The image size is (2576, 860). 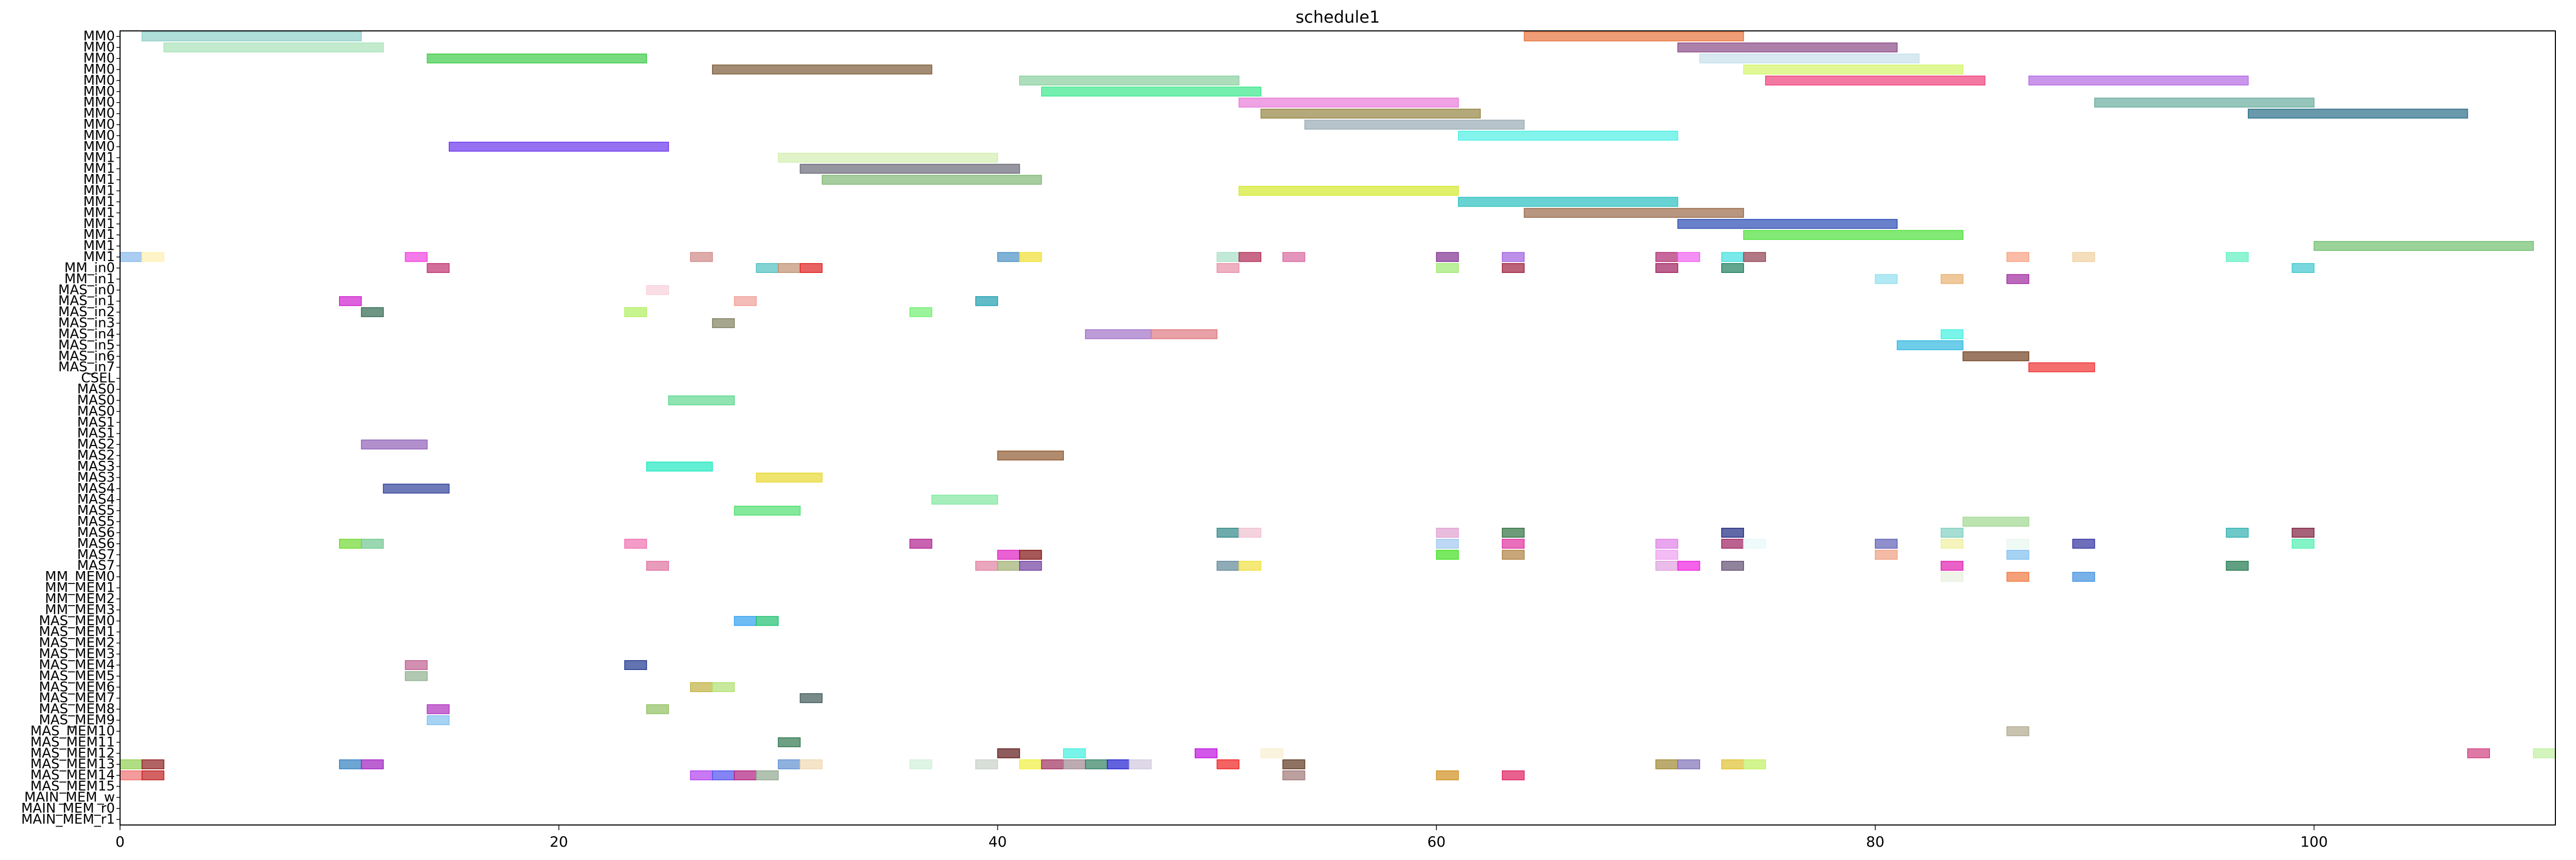 I want to click on y-tick-label-10: MM0, so click(x=99, y=146).